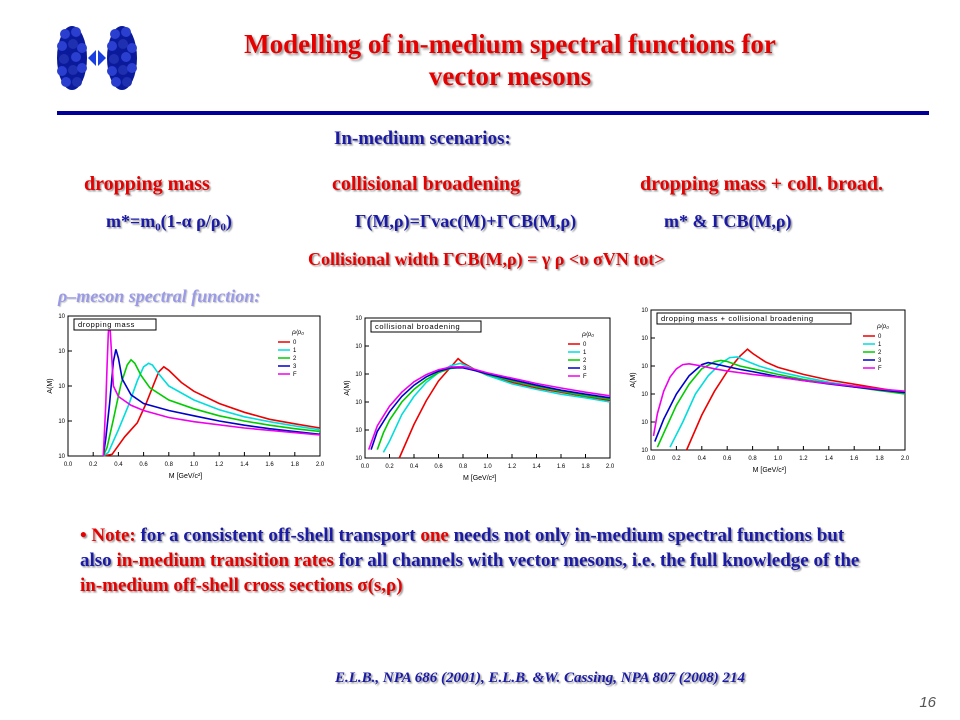 This screenshot has height=720, width=960. I want to click on legend-entry: 1, so click(880, 345).